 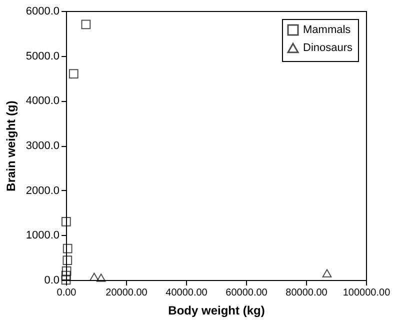 I want to click on y-tick-label: 2000.0, so click(x=43, y=190).